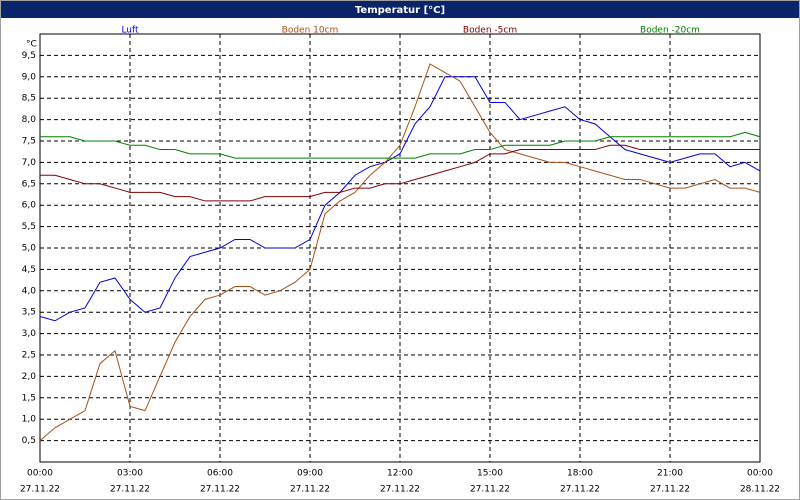  Describe the element at coordinates (310, 31) in the screenshot. I see `legend-entry: Boden 10cm` at that location.